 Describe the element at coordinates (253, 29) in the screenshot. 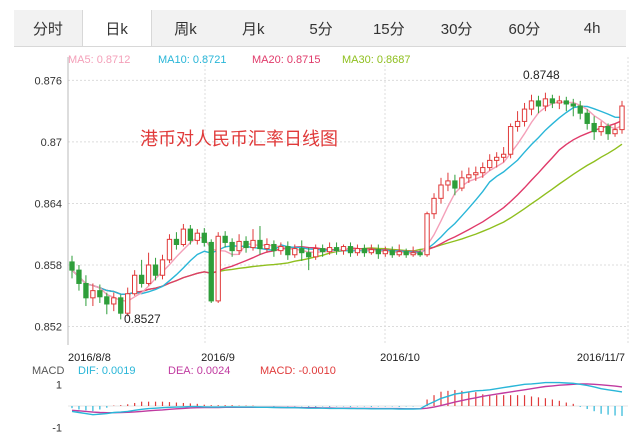

I see `tab-3: 月k` at that location.